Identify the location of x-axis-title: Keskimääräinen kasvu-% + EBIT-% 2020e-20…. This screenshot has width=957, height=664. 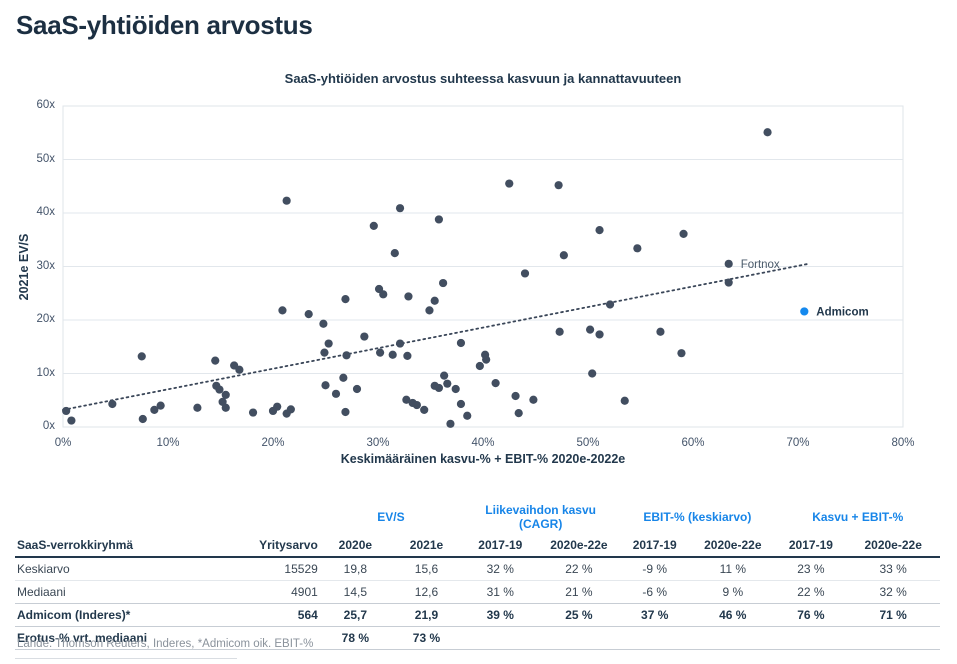
(483, 459).